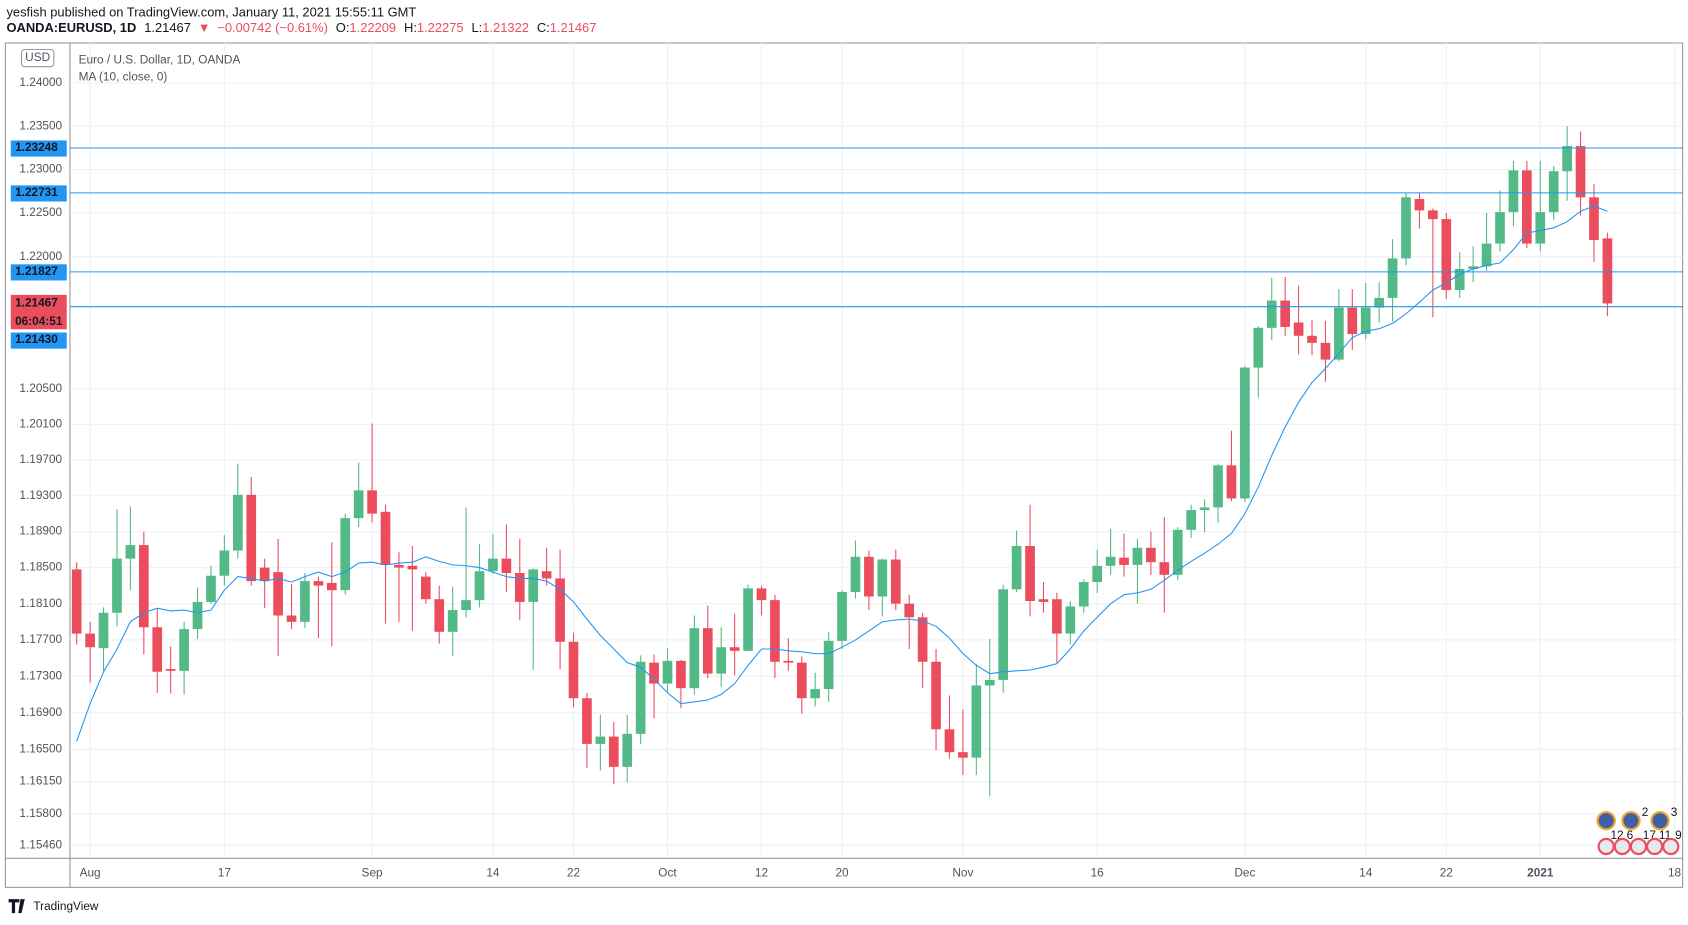 This screenshot has width=1688, height=925. Describe the element at coordinates (1674, 812) in the screenshot. I see `event-count: 3` at that location.